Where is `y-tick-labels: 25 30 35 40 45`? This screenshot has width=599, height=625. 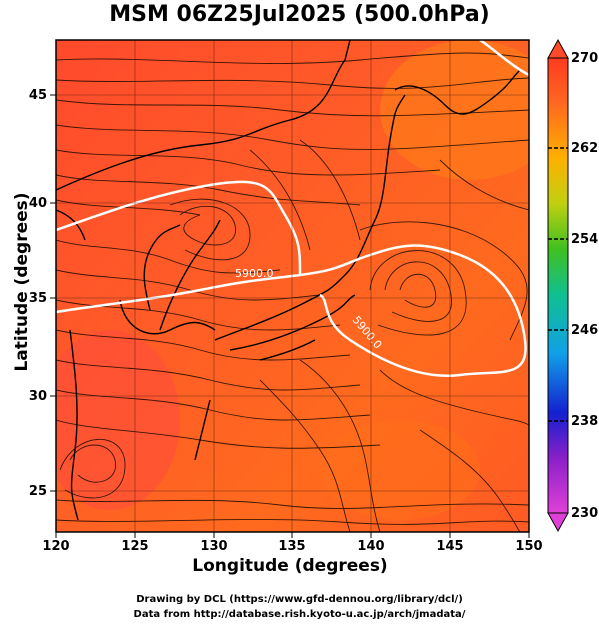 y-tick-labels: 25 30 35 40 45 is located at coordinates (38, 293).